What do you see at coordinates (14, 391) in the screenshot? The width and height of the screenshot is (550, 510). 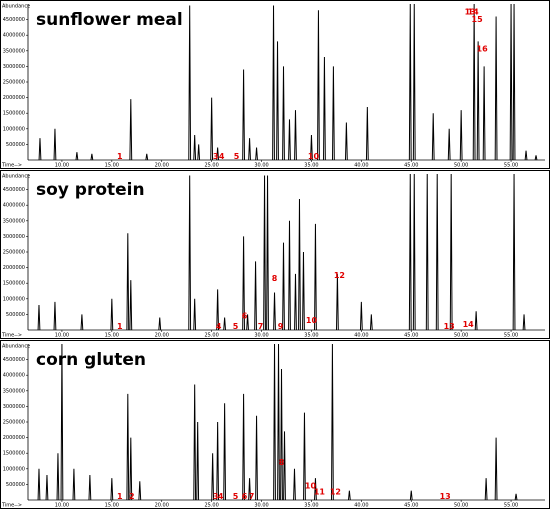 I see `y-tick-label: 3500000` at bounding box center [14, 391].